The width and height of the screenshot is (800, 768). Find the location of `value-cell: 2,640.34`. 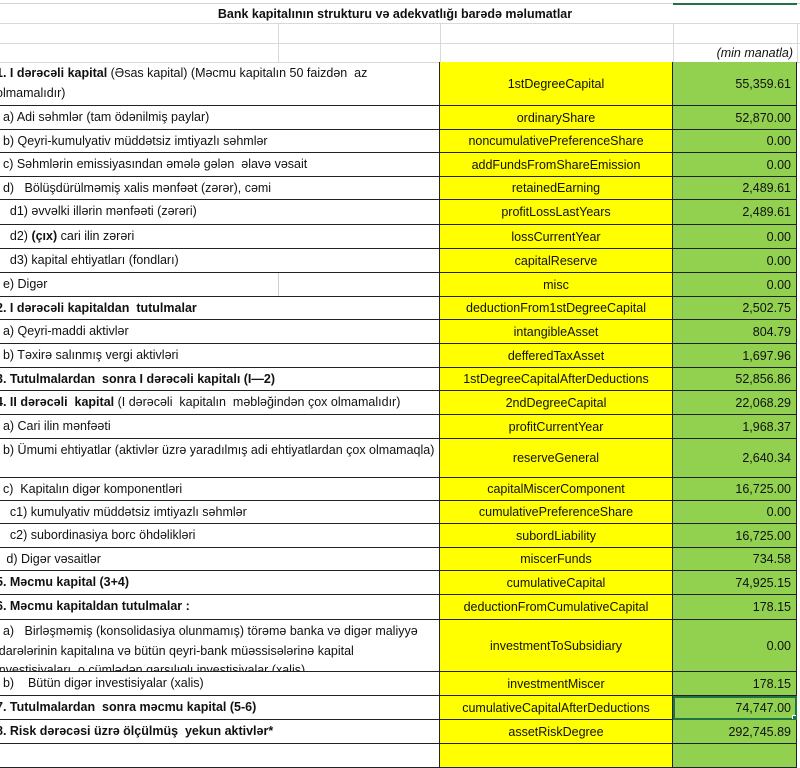

value-cell: 2,640.34 is located at coordinates (735, 458).